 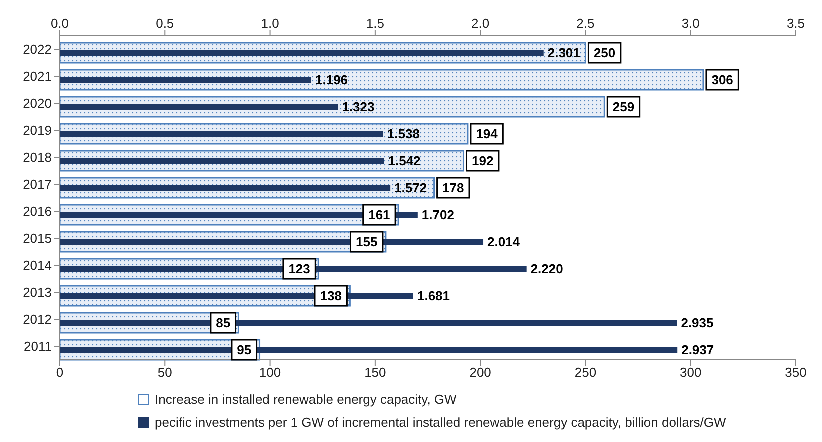 I want to click on text: Increase in installed renewable energy capacity, GW, so click(x=306, y=399).